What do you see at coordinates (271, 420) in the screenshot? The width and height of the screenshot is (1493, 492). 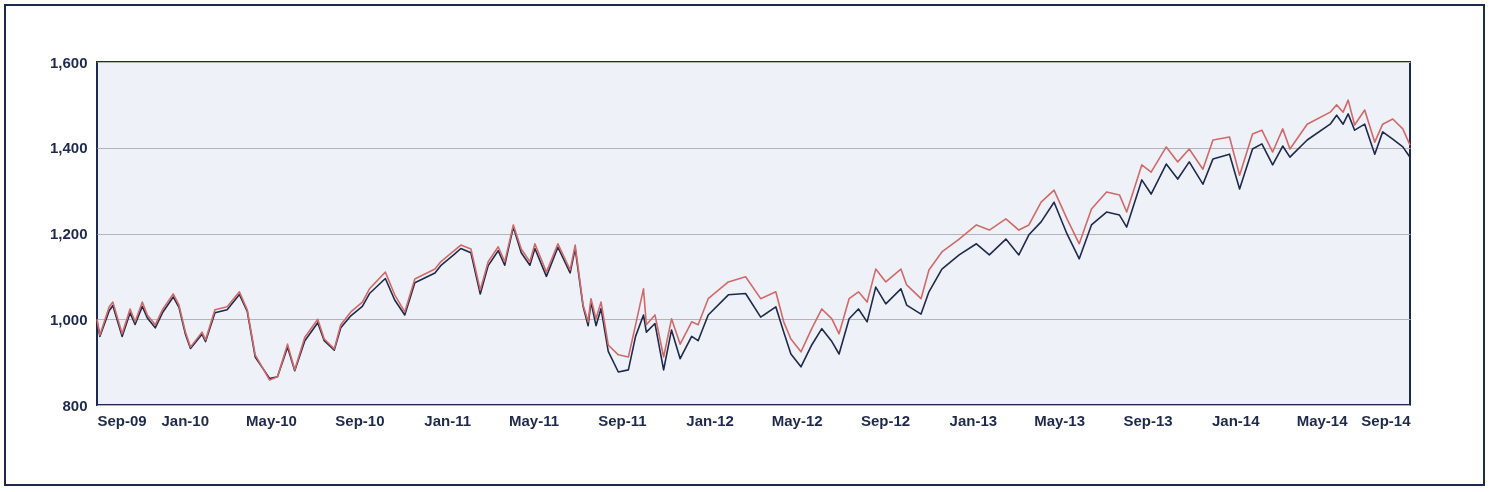 I see `x-tick-label: May-10` at bounding box center [271, 420].